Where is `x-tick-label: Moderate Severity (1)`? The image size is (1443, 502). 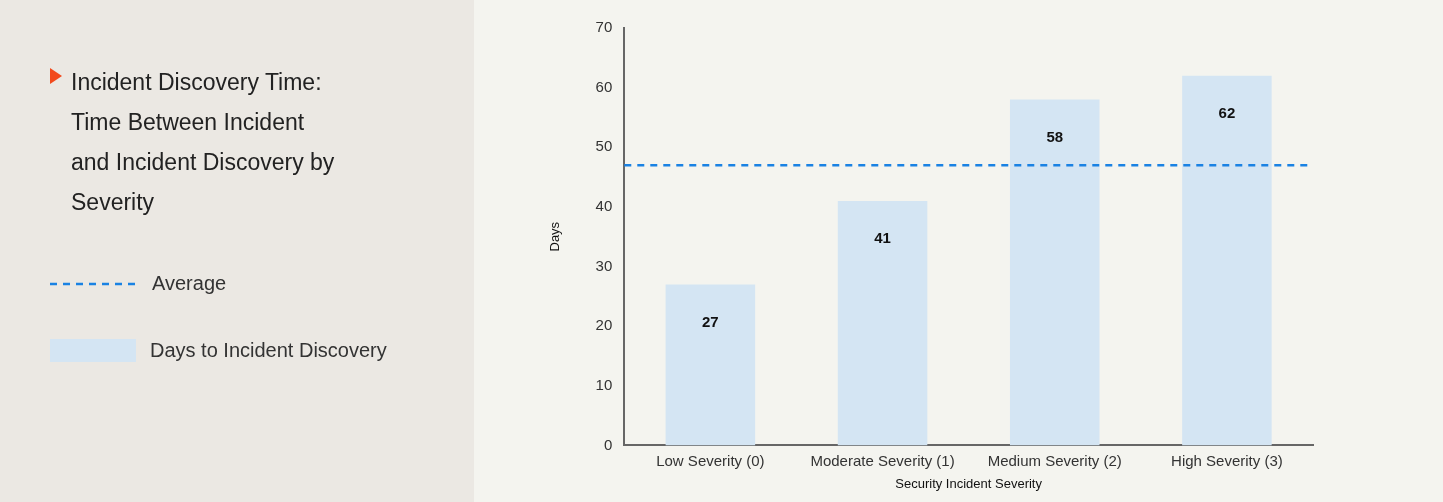
x-tick-label: Moderate Severity (1) is located at coordinates (882, 460).